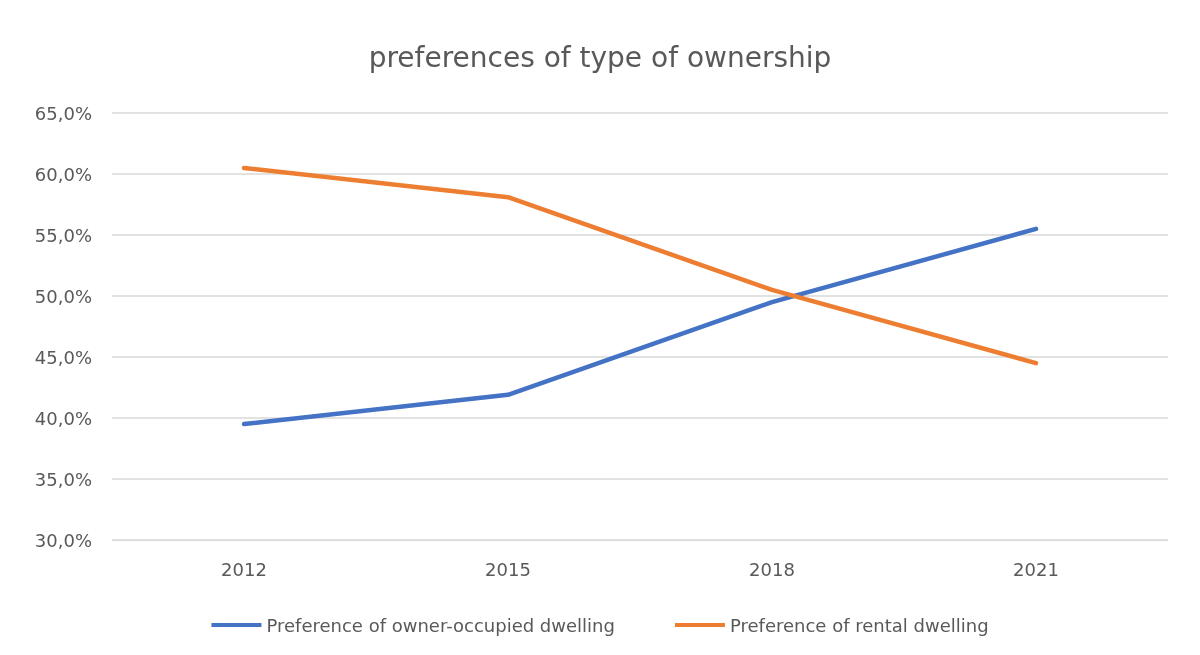 The image size is (1200, 655). Describe the element at coordinates (63, 113) in the screenshot. I see `y-tick-label: 65,0%` at that location.